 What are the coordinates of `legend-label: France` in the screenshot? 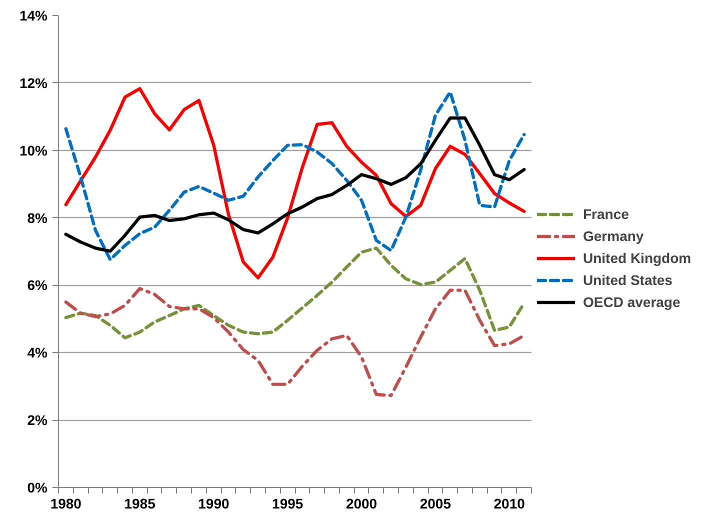 It's located at (606, 214).